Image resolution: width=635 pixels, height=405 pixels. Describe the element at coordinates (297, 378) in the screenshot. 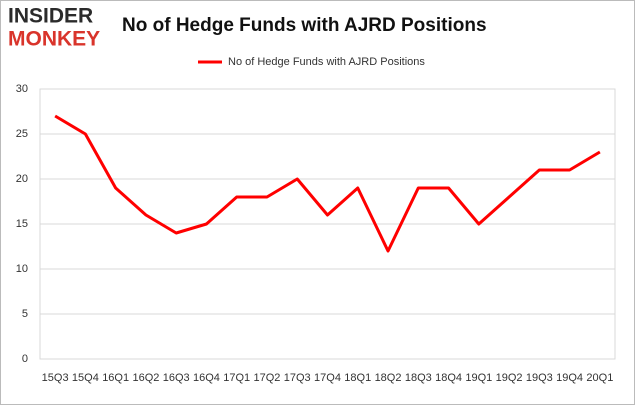

I see `x-tick-label: 17Q3` at that location.